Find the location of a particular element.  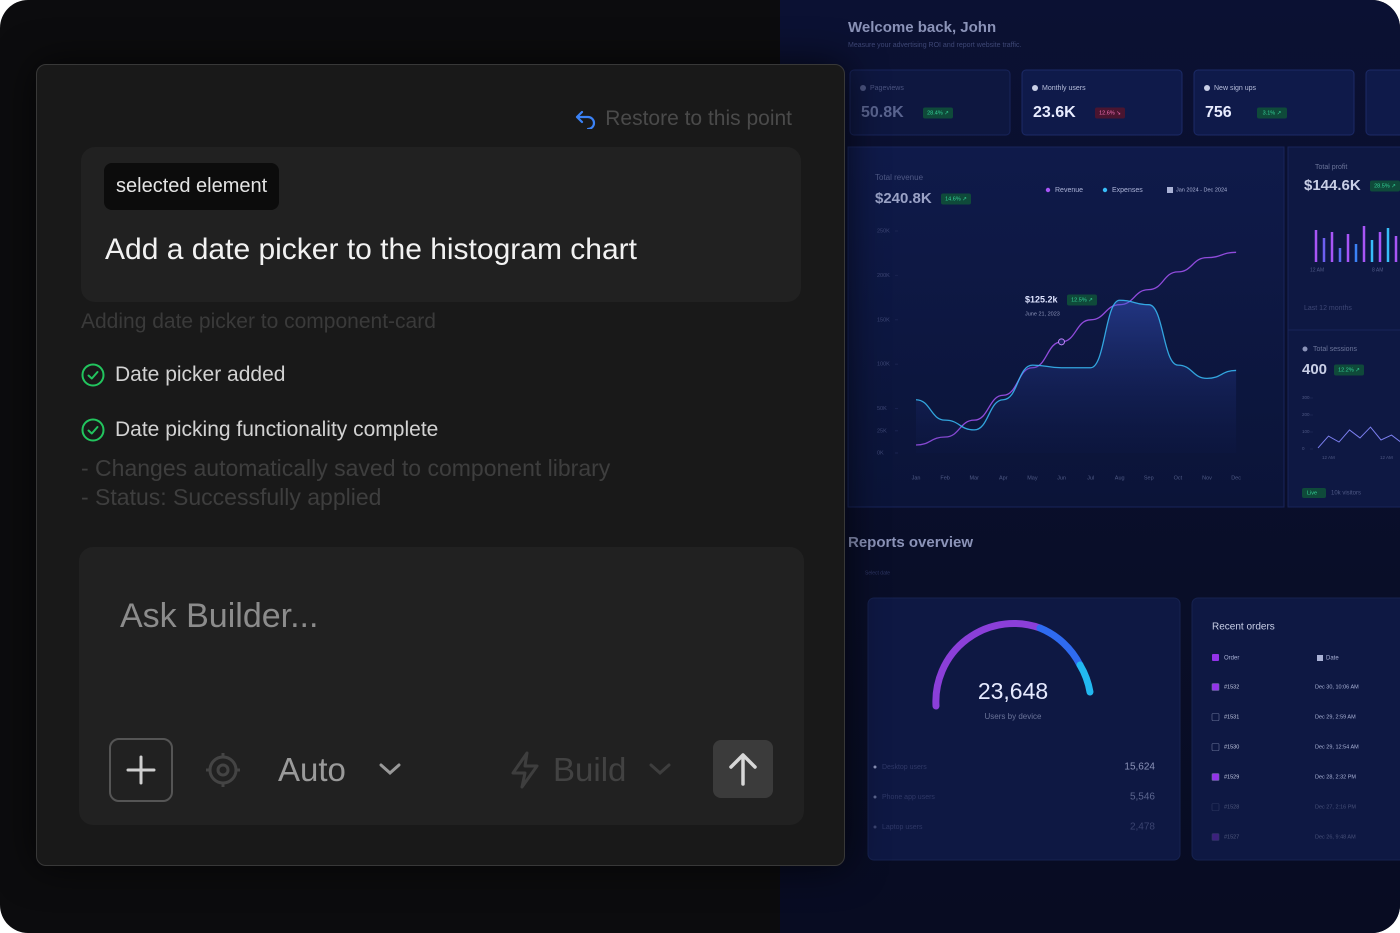

device-name: Laptop users is located at coordinates (902, 827).